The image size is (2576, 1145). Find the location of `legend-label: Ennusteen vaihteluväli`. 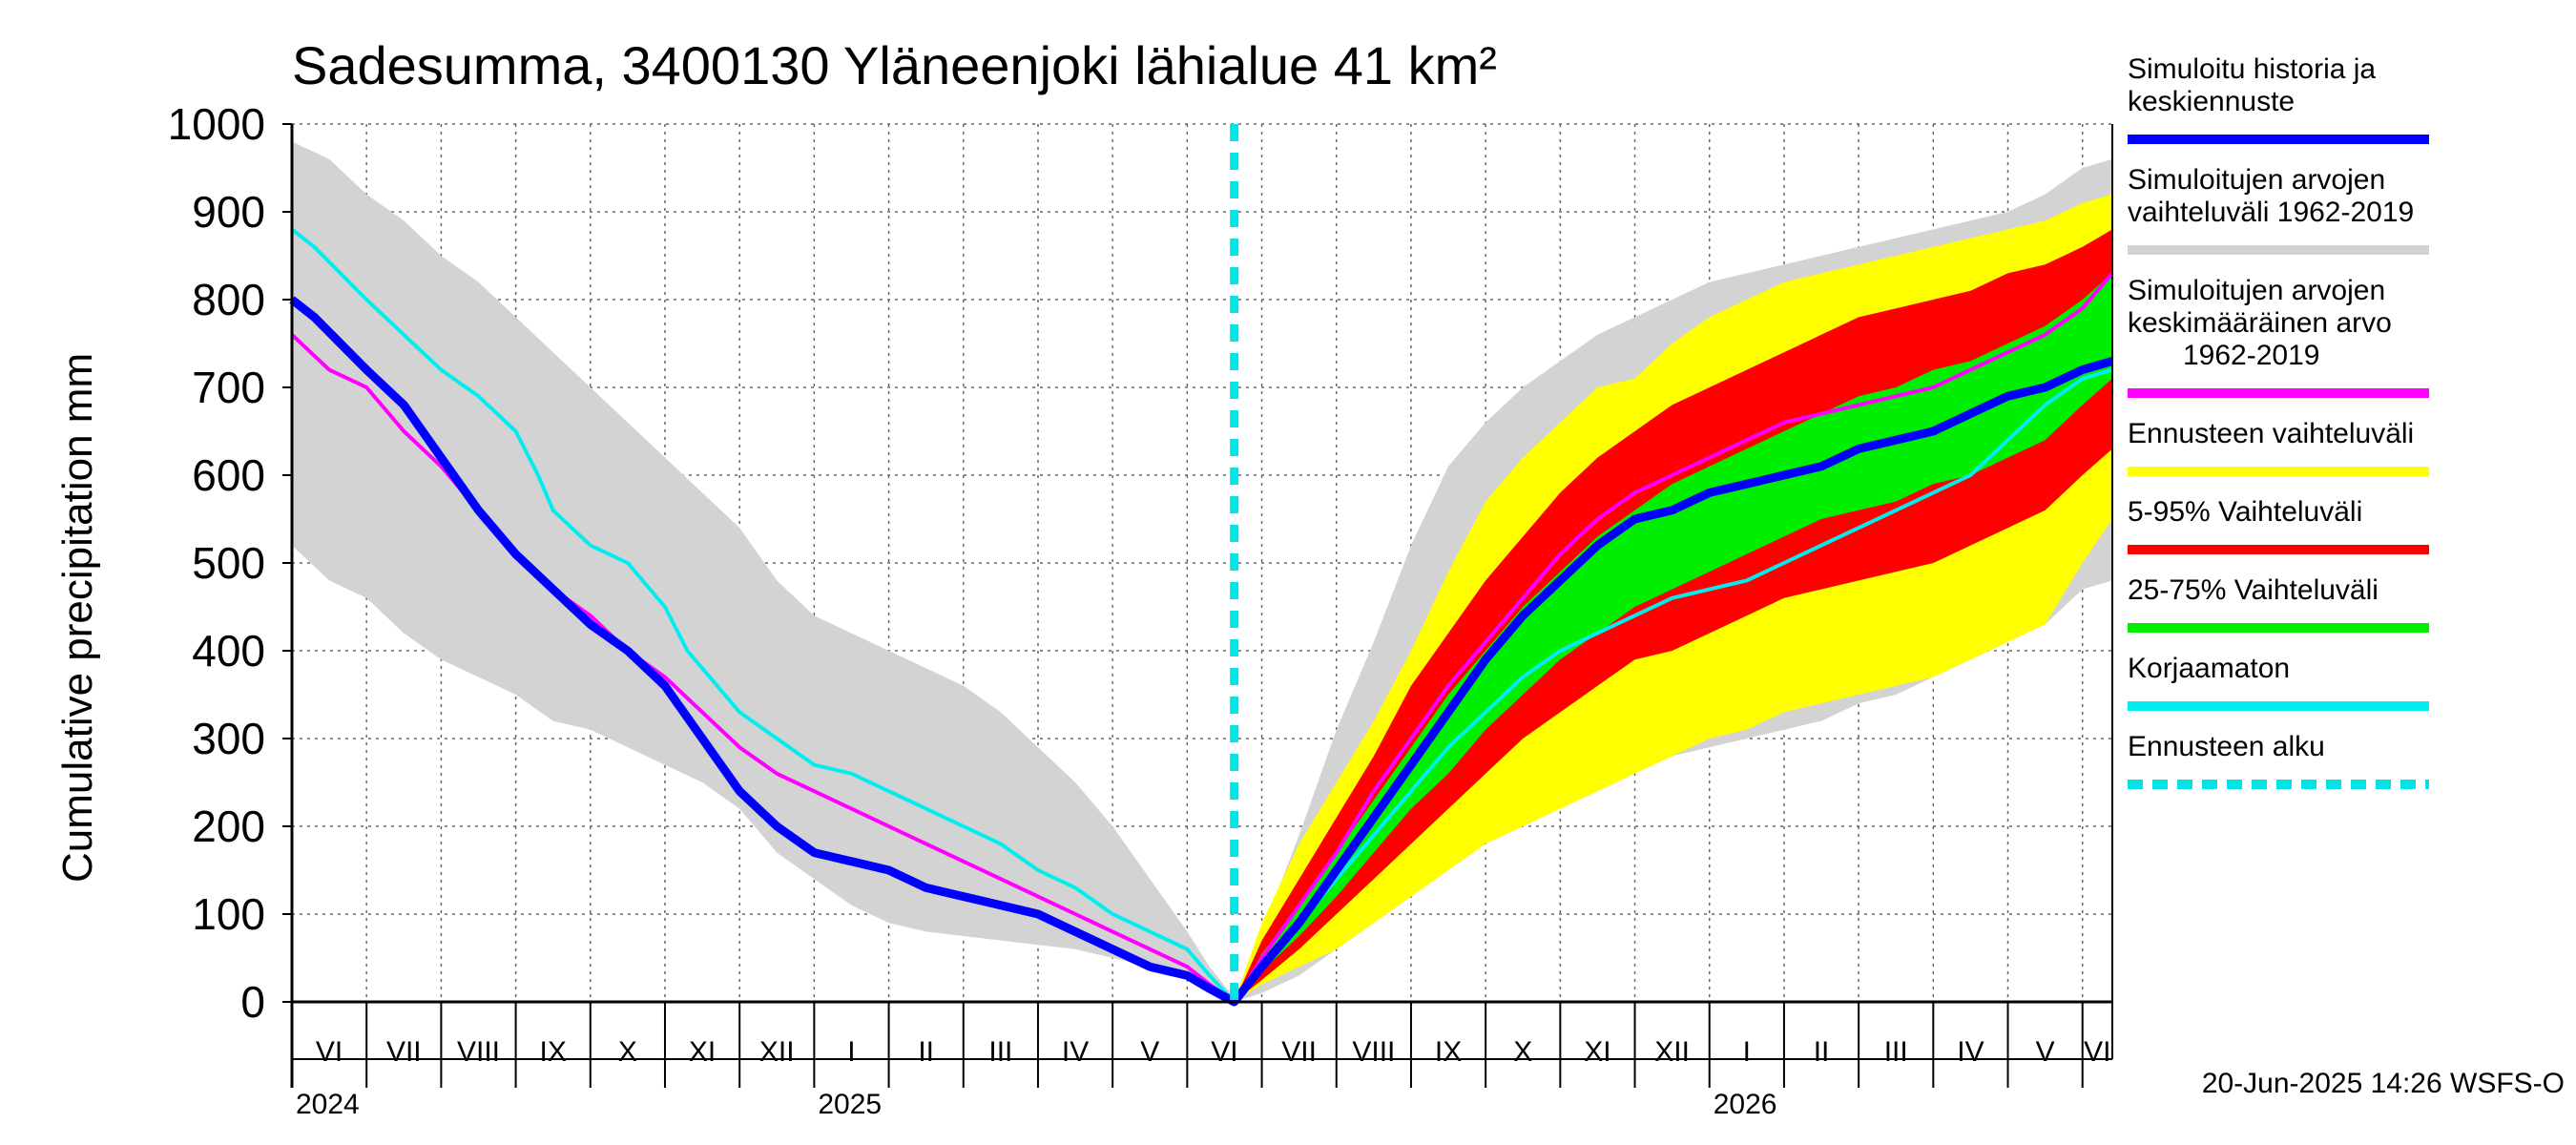

legend-label: Ennusteen vaihteluväli is located at coordinates (2271, 433).